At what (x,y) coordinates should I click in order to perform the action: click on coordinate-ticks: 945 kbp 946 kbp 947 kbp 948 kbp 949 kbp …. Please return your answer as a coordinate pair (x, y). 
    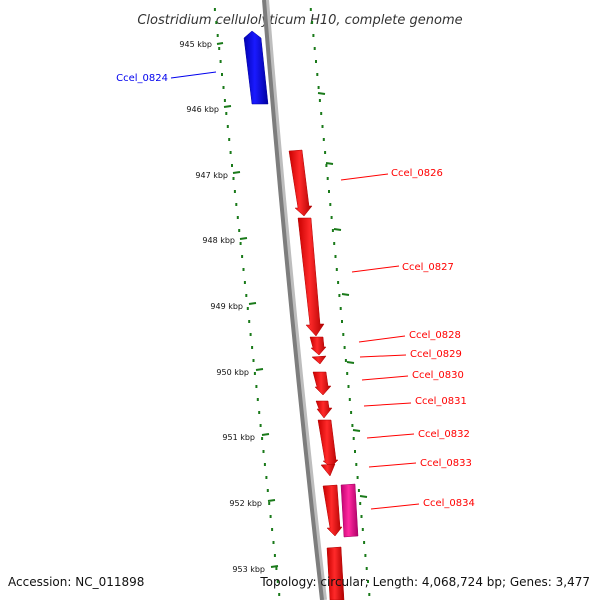
    Looking at the image, I should click on (229, 307).